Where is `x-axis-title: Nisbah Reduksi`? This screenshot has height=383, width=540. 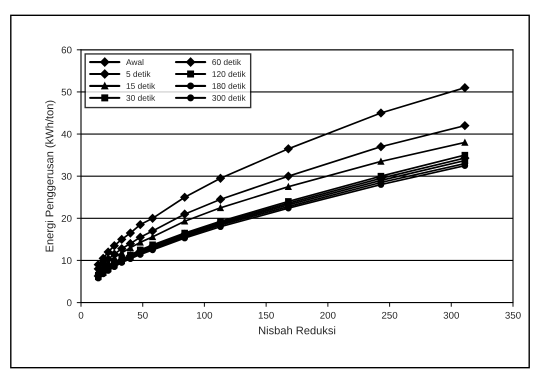 x-axis-title: Nisbah Reduksi is located at coordinates (297, 330).